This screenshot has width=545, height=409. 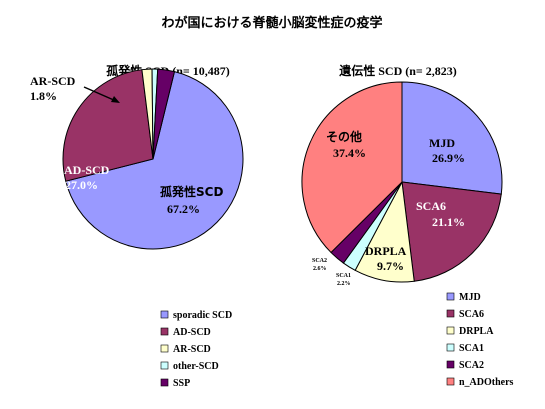 What do you see at coordinates (448, 158) in the screenshot?
I see `pie2-label-mjd-value: 26.9%` at bounding box center [448, 158].